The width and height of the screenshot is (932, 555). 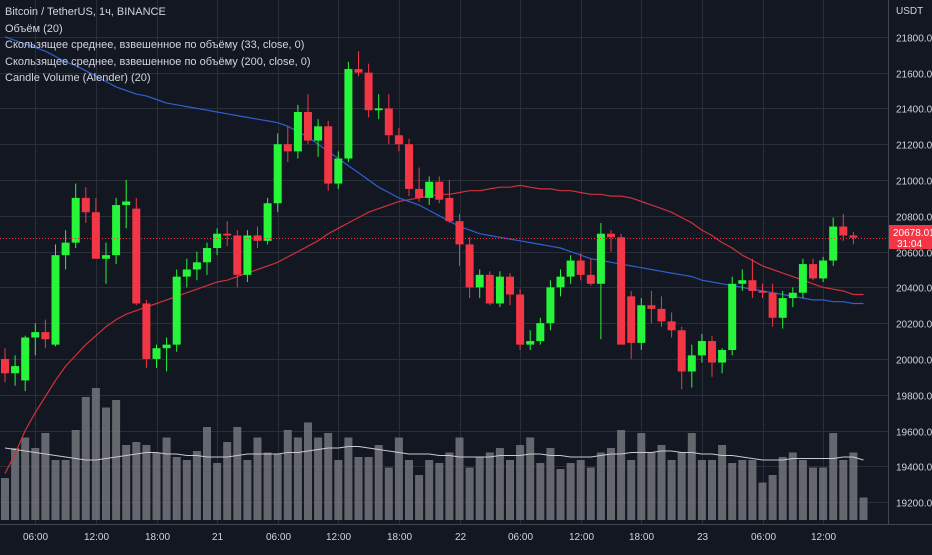 What do you see at coordinates (85, 12) in the screenshot?
I see `symbol-title: Bitcoin / TetherUS, 1ч, BINANCE` at bounding box center [85, 12].